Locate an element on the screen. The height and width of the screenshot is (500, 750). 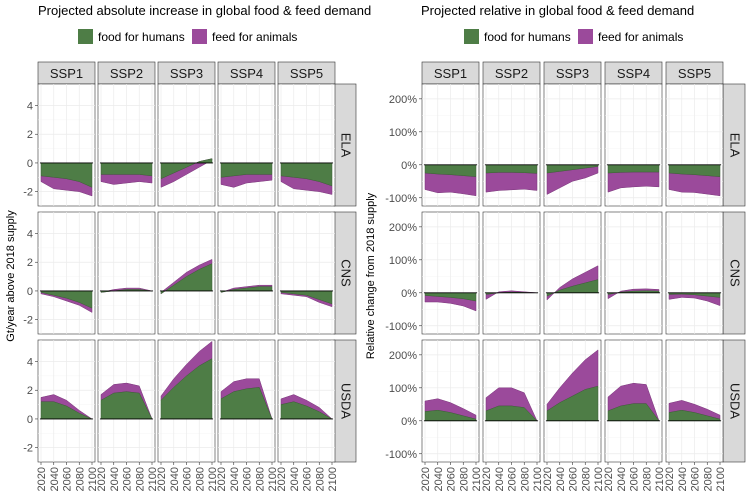
legend-right: food for humans feed for animals is located at coordinates (573, 36).